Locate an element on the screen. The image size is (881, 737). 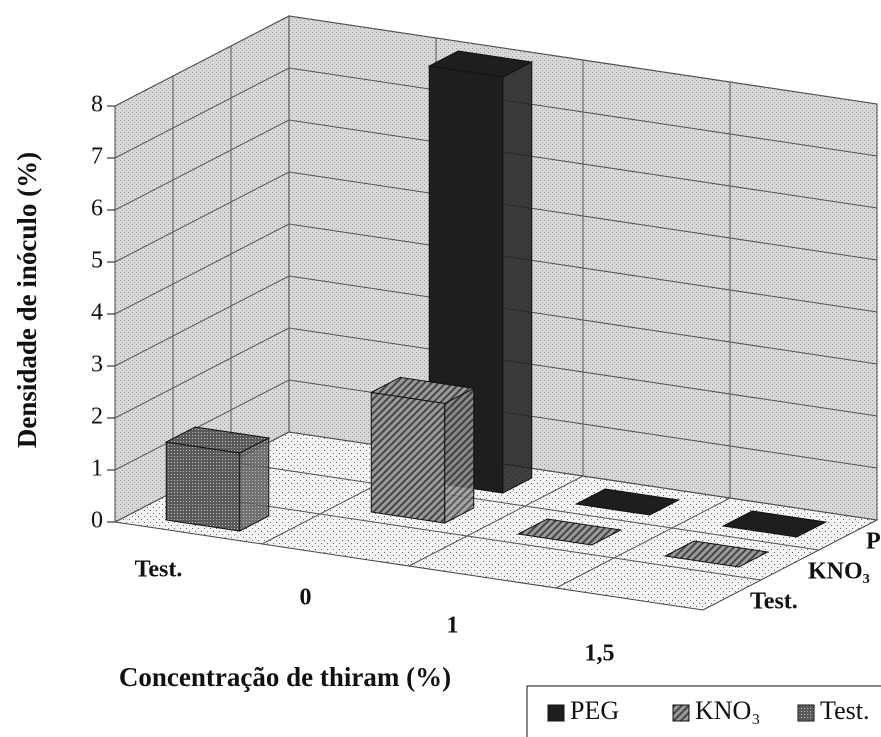
legend-label: PEG is located at coordinates (594, 710).